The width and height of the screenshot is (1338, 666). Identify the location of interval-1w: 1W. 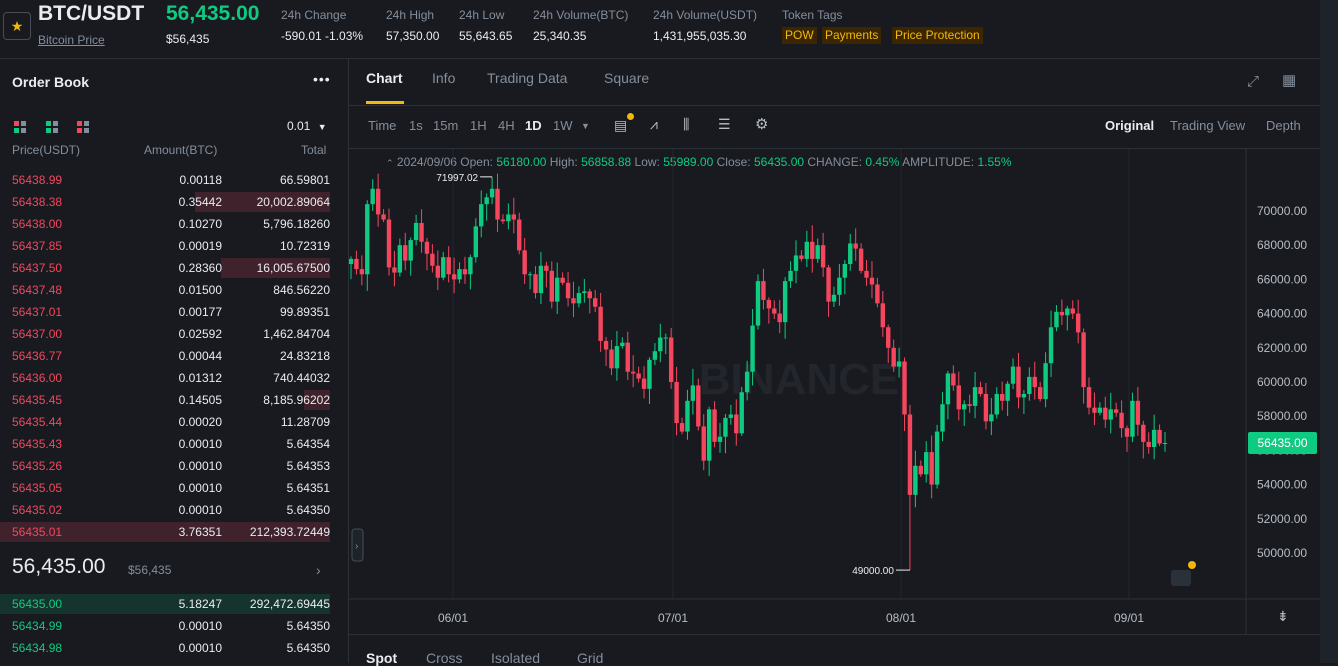
(563, 125).